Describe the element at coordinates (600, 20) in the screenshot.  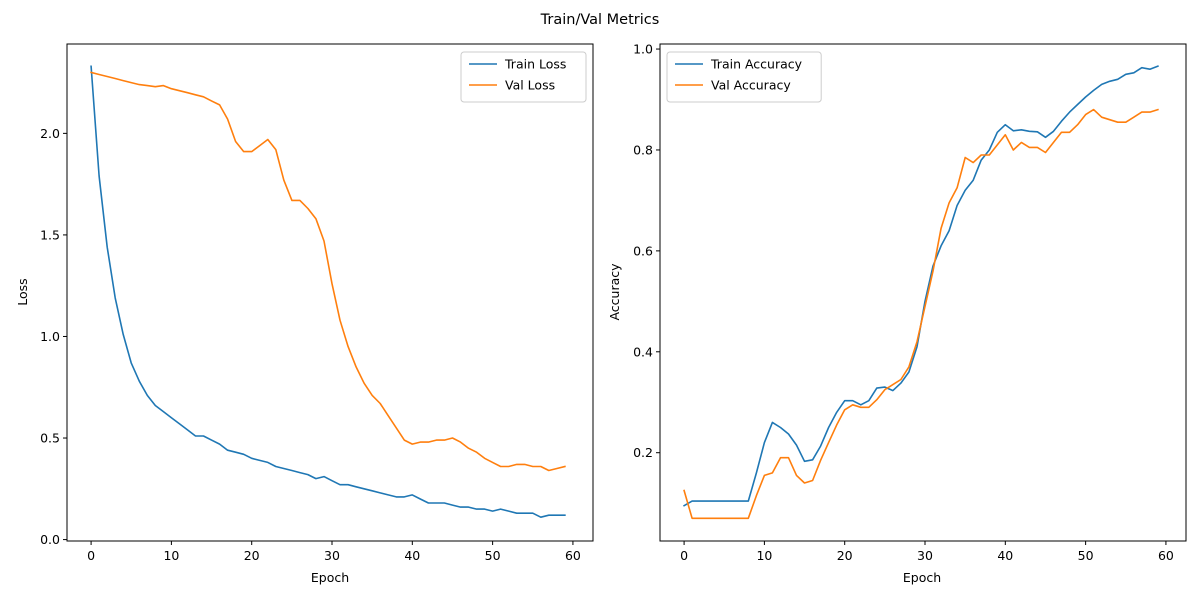
I see `figure-title: Train/Val Metrics` at that location.